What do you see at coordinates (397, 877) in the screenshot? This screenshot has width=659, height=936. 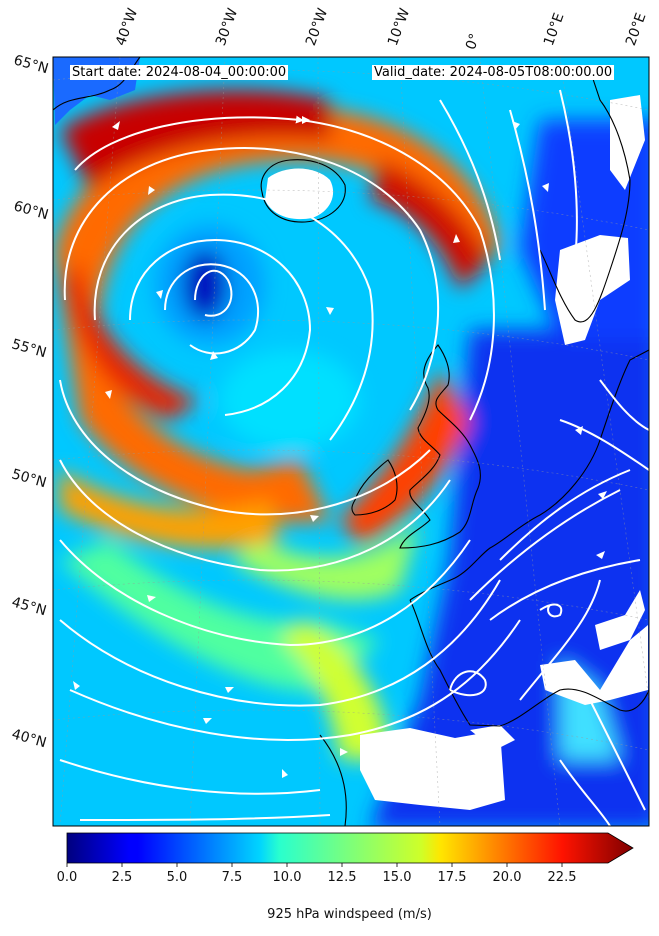 I see `colorbar-tick-label: 15.0` at bounding box center [397, 877].